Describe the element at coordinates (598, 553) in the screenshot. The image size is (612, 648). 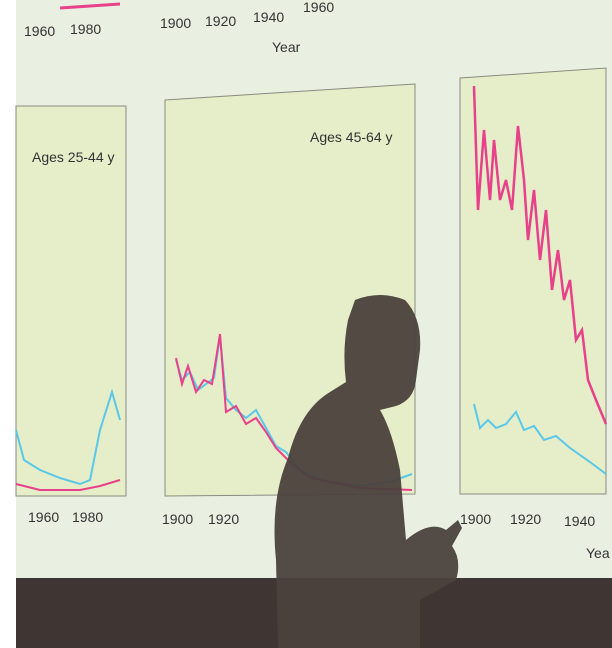
I see `axis-label: Yea` at that location.